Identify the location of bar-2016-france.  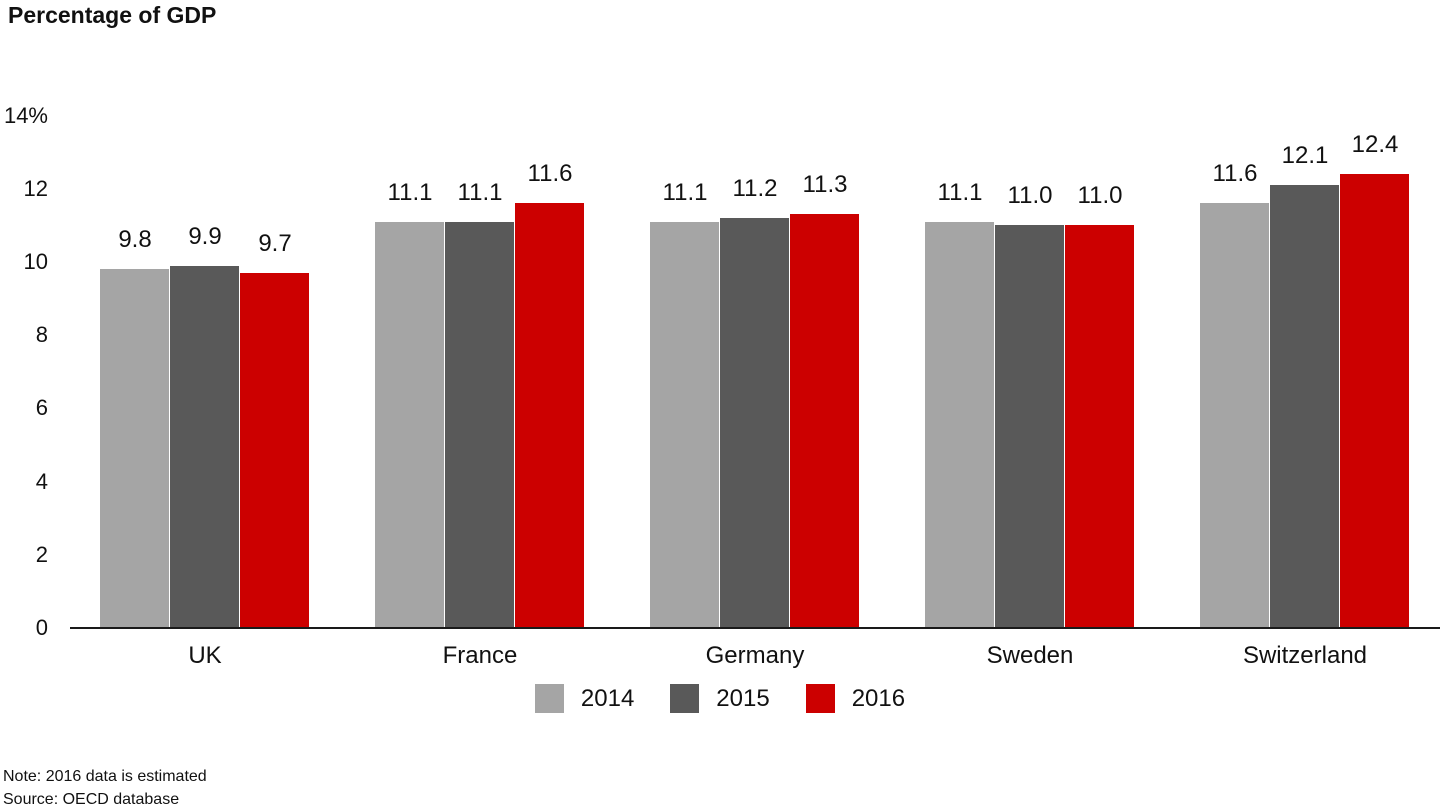
(549, 415).